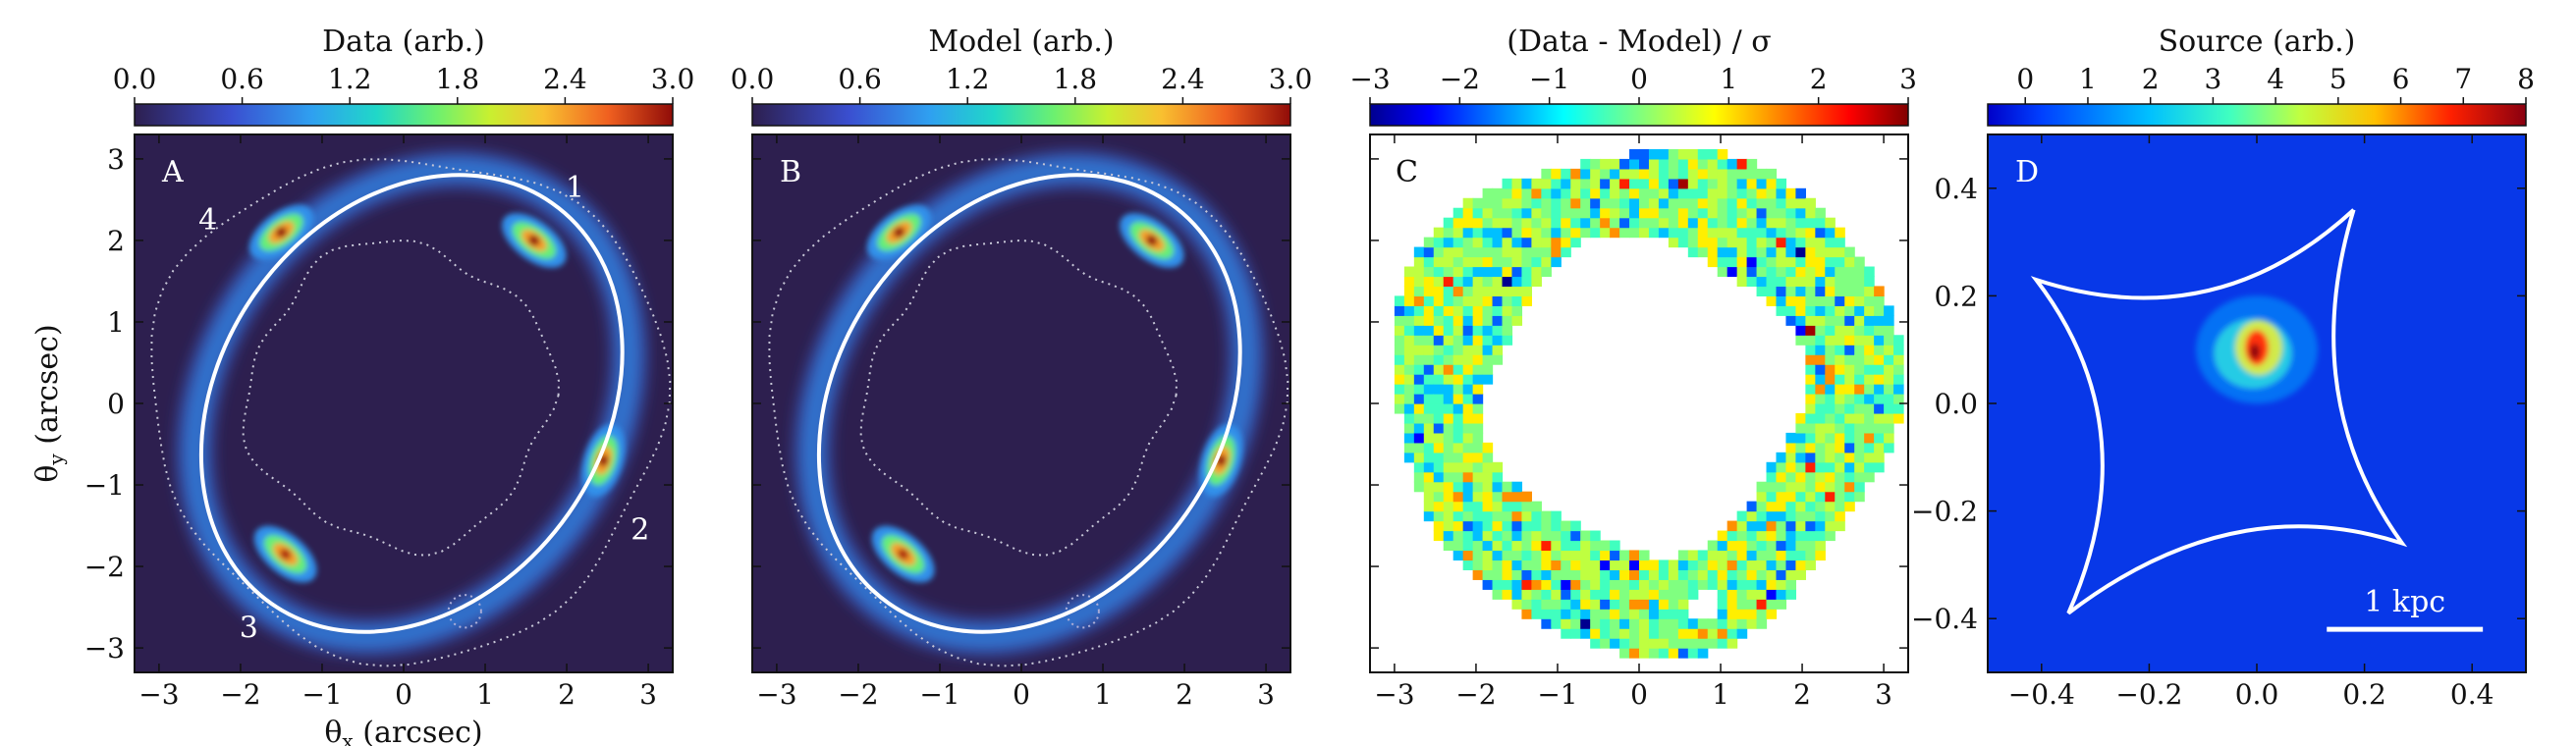 This screenshot has height=746, width=2576. What do you see at coordinates (322, 695) in the screenshot?
I see `x-tick-label: −1` at bounding box center [322, 695].